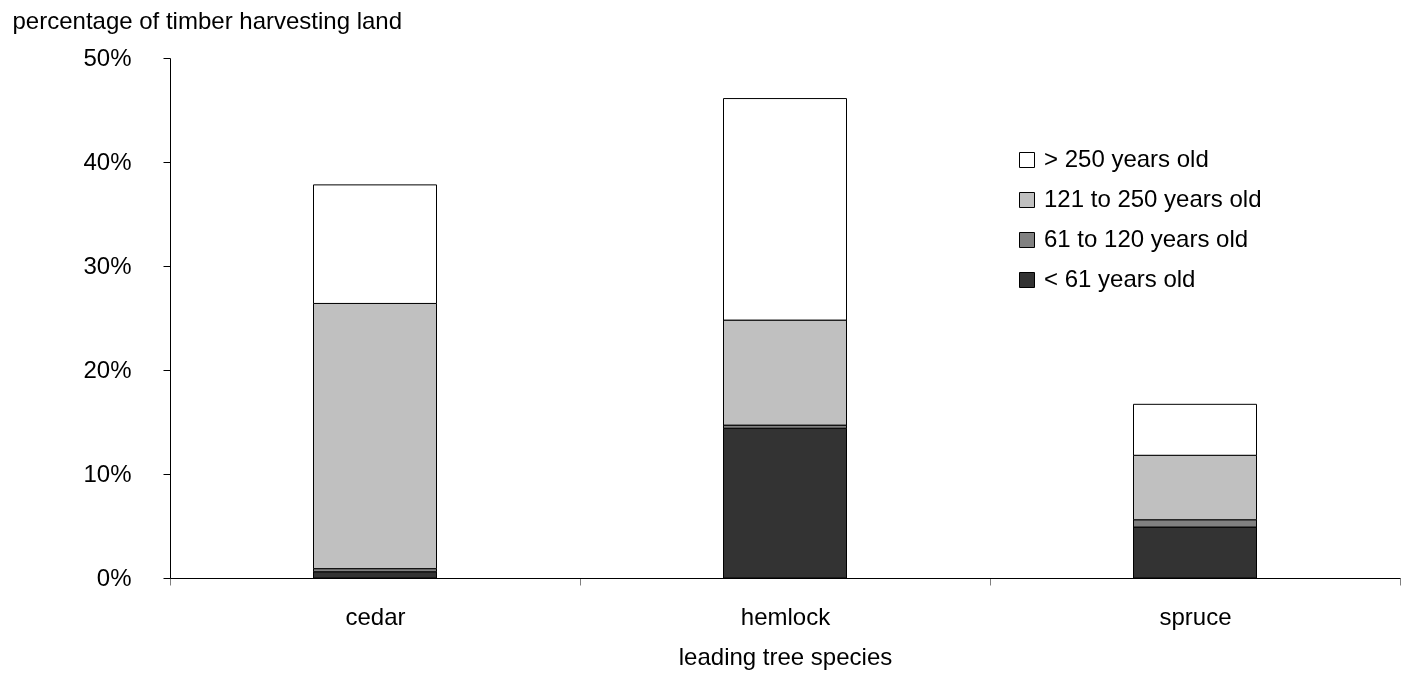 The height and width of the screenshot is (673, 1411). Describe the element at coordinates (375, 616) in the screenshot. I see `x-tick-label: cedar` at that location.